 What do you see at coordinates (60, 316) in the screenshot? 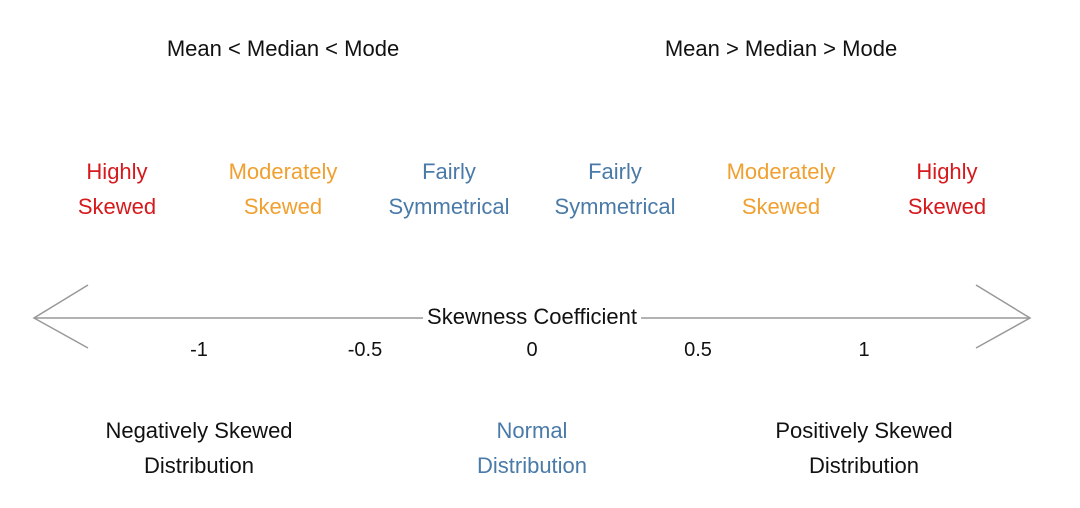
I see `left-arrowhead-icon` at bounding box center [60, 316].